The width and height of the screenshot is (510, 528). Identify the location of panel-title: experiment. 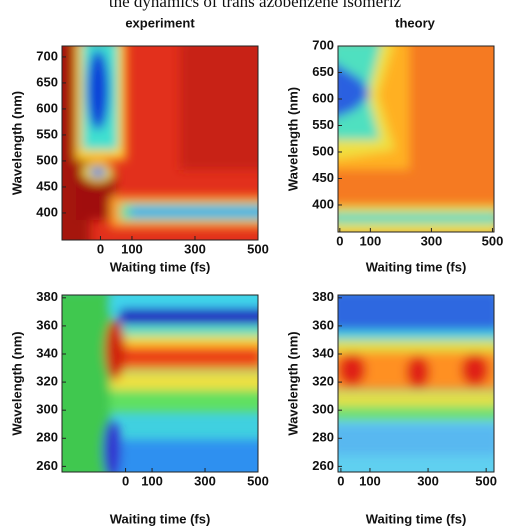
(160, 22).